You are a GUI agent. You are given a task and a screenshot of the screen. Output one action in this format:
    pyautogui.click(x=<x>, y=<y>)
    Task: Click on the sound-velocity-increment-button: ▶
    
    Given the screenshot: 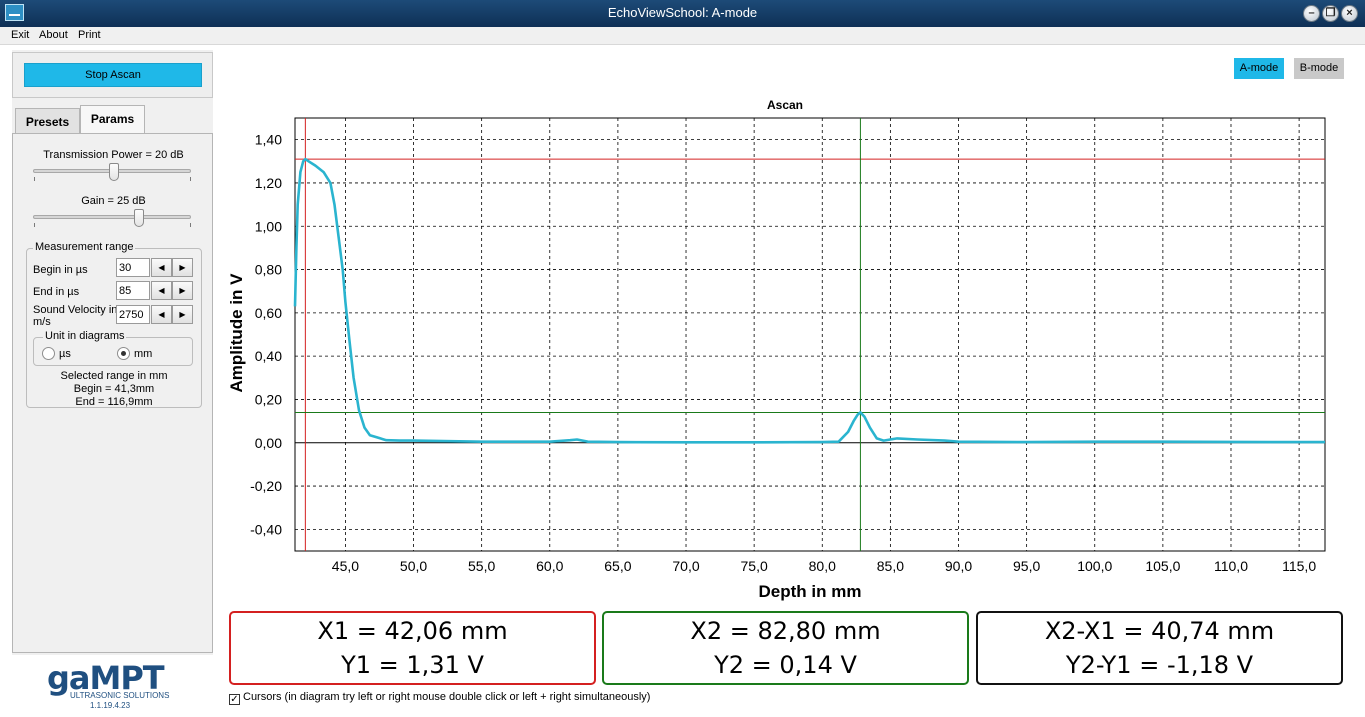 What is the action you would take?
    pyautogui.click(x=182, y=314)
    